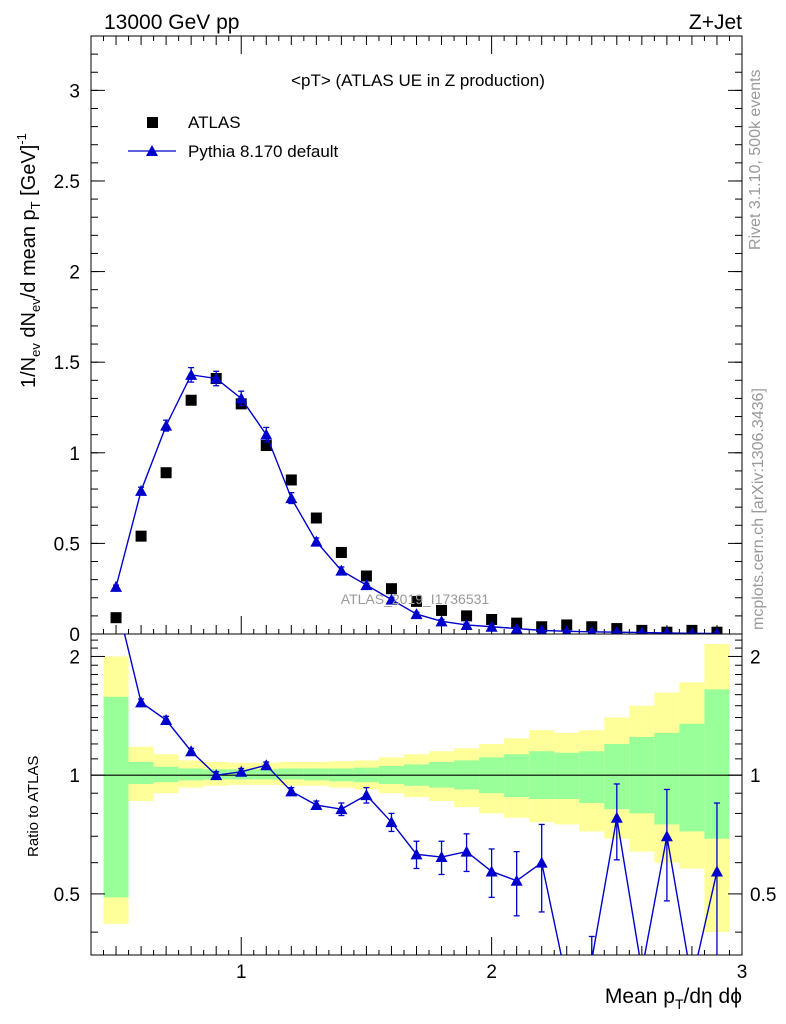 The width and height of the screenshot is (786, 1024). What do you see at coordinates (33, 806) in the screenshot?
I see `ratio-y-axis-label: Ratio to ATLAS` at bounding box center [33, 806].